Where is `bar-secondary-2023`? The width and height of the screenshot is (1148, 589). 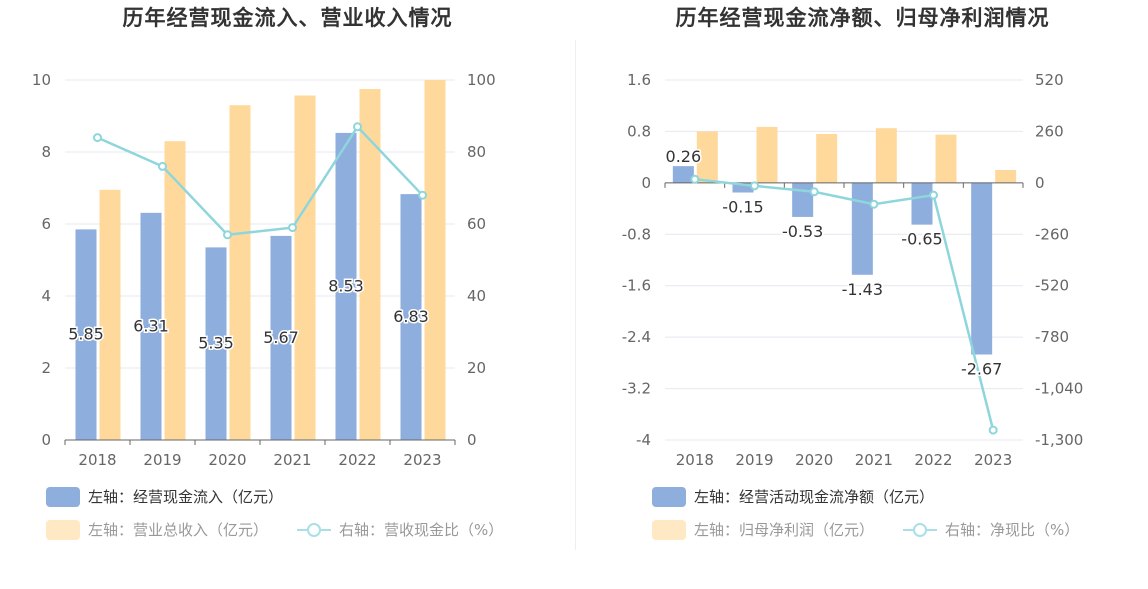
bar-secondary-2023 is located at coordinates (435, 260).